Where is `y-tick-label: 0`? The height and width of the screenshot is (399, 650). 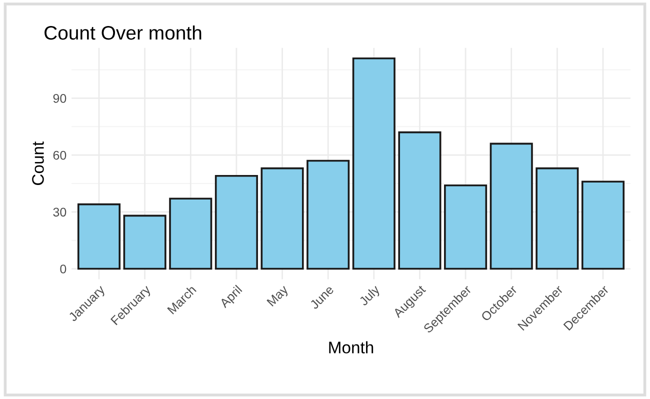 y-tick-label: 0 is located at coordinates (63, 269).